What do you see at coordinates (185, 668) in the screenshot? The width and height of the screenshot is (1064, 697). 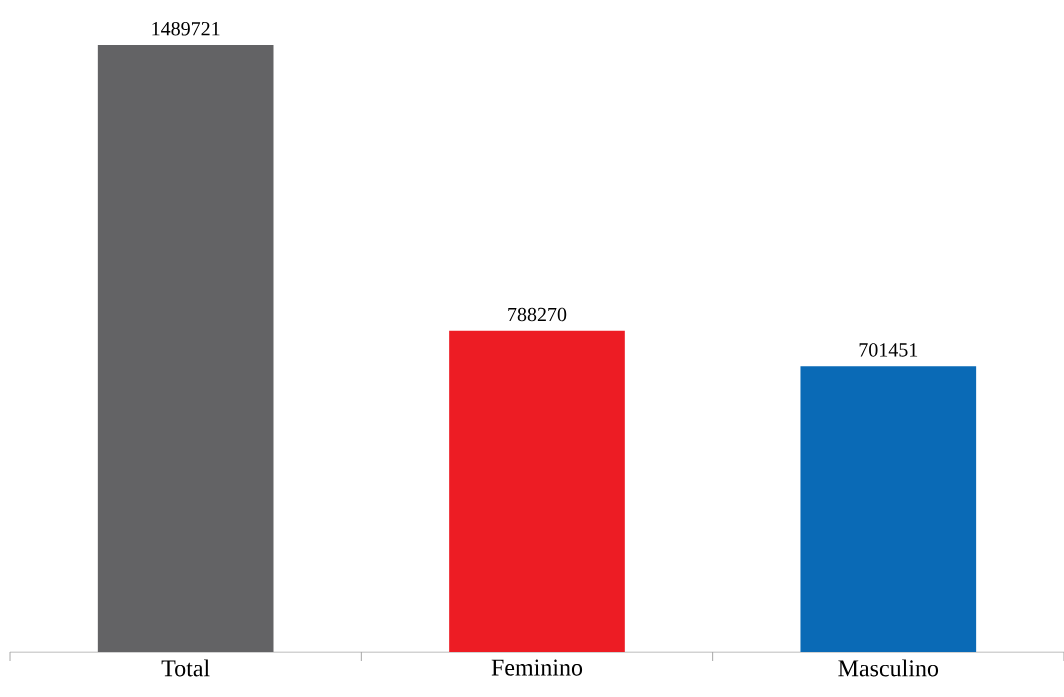 I see `x-tick-label: Total` at bounding box center [185, 668].